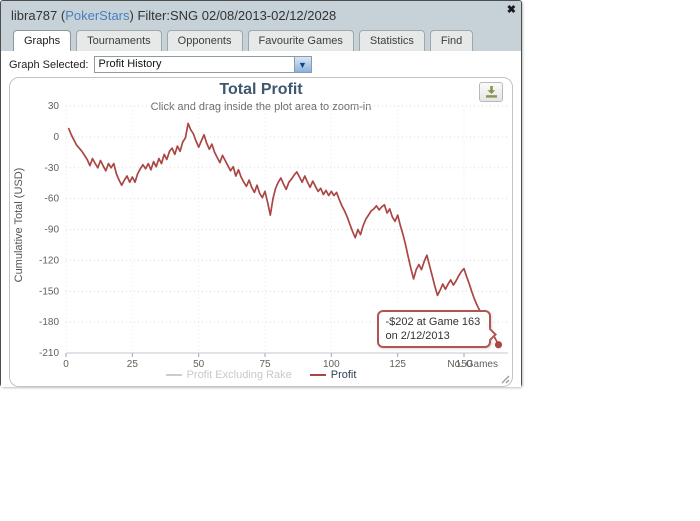 This screenshot has width=700, height=521. Describe the element at coordinates (66, 364) in the screenshot. I see `x-tick-label: 0` at that location.